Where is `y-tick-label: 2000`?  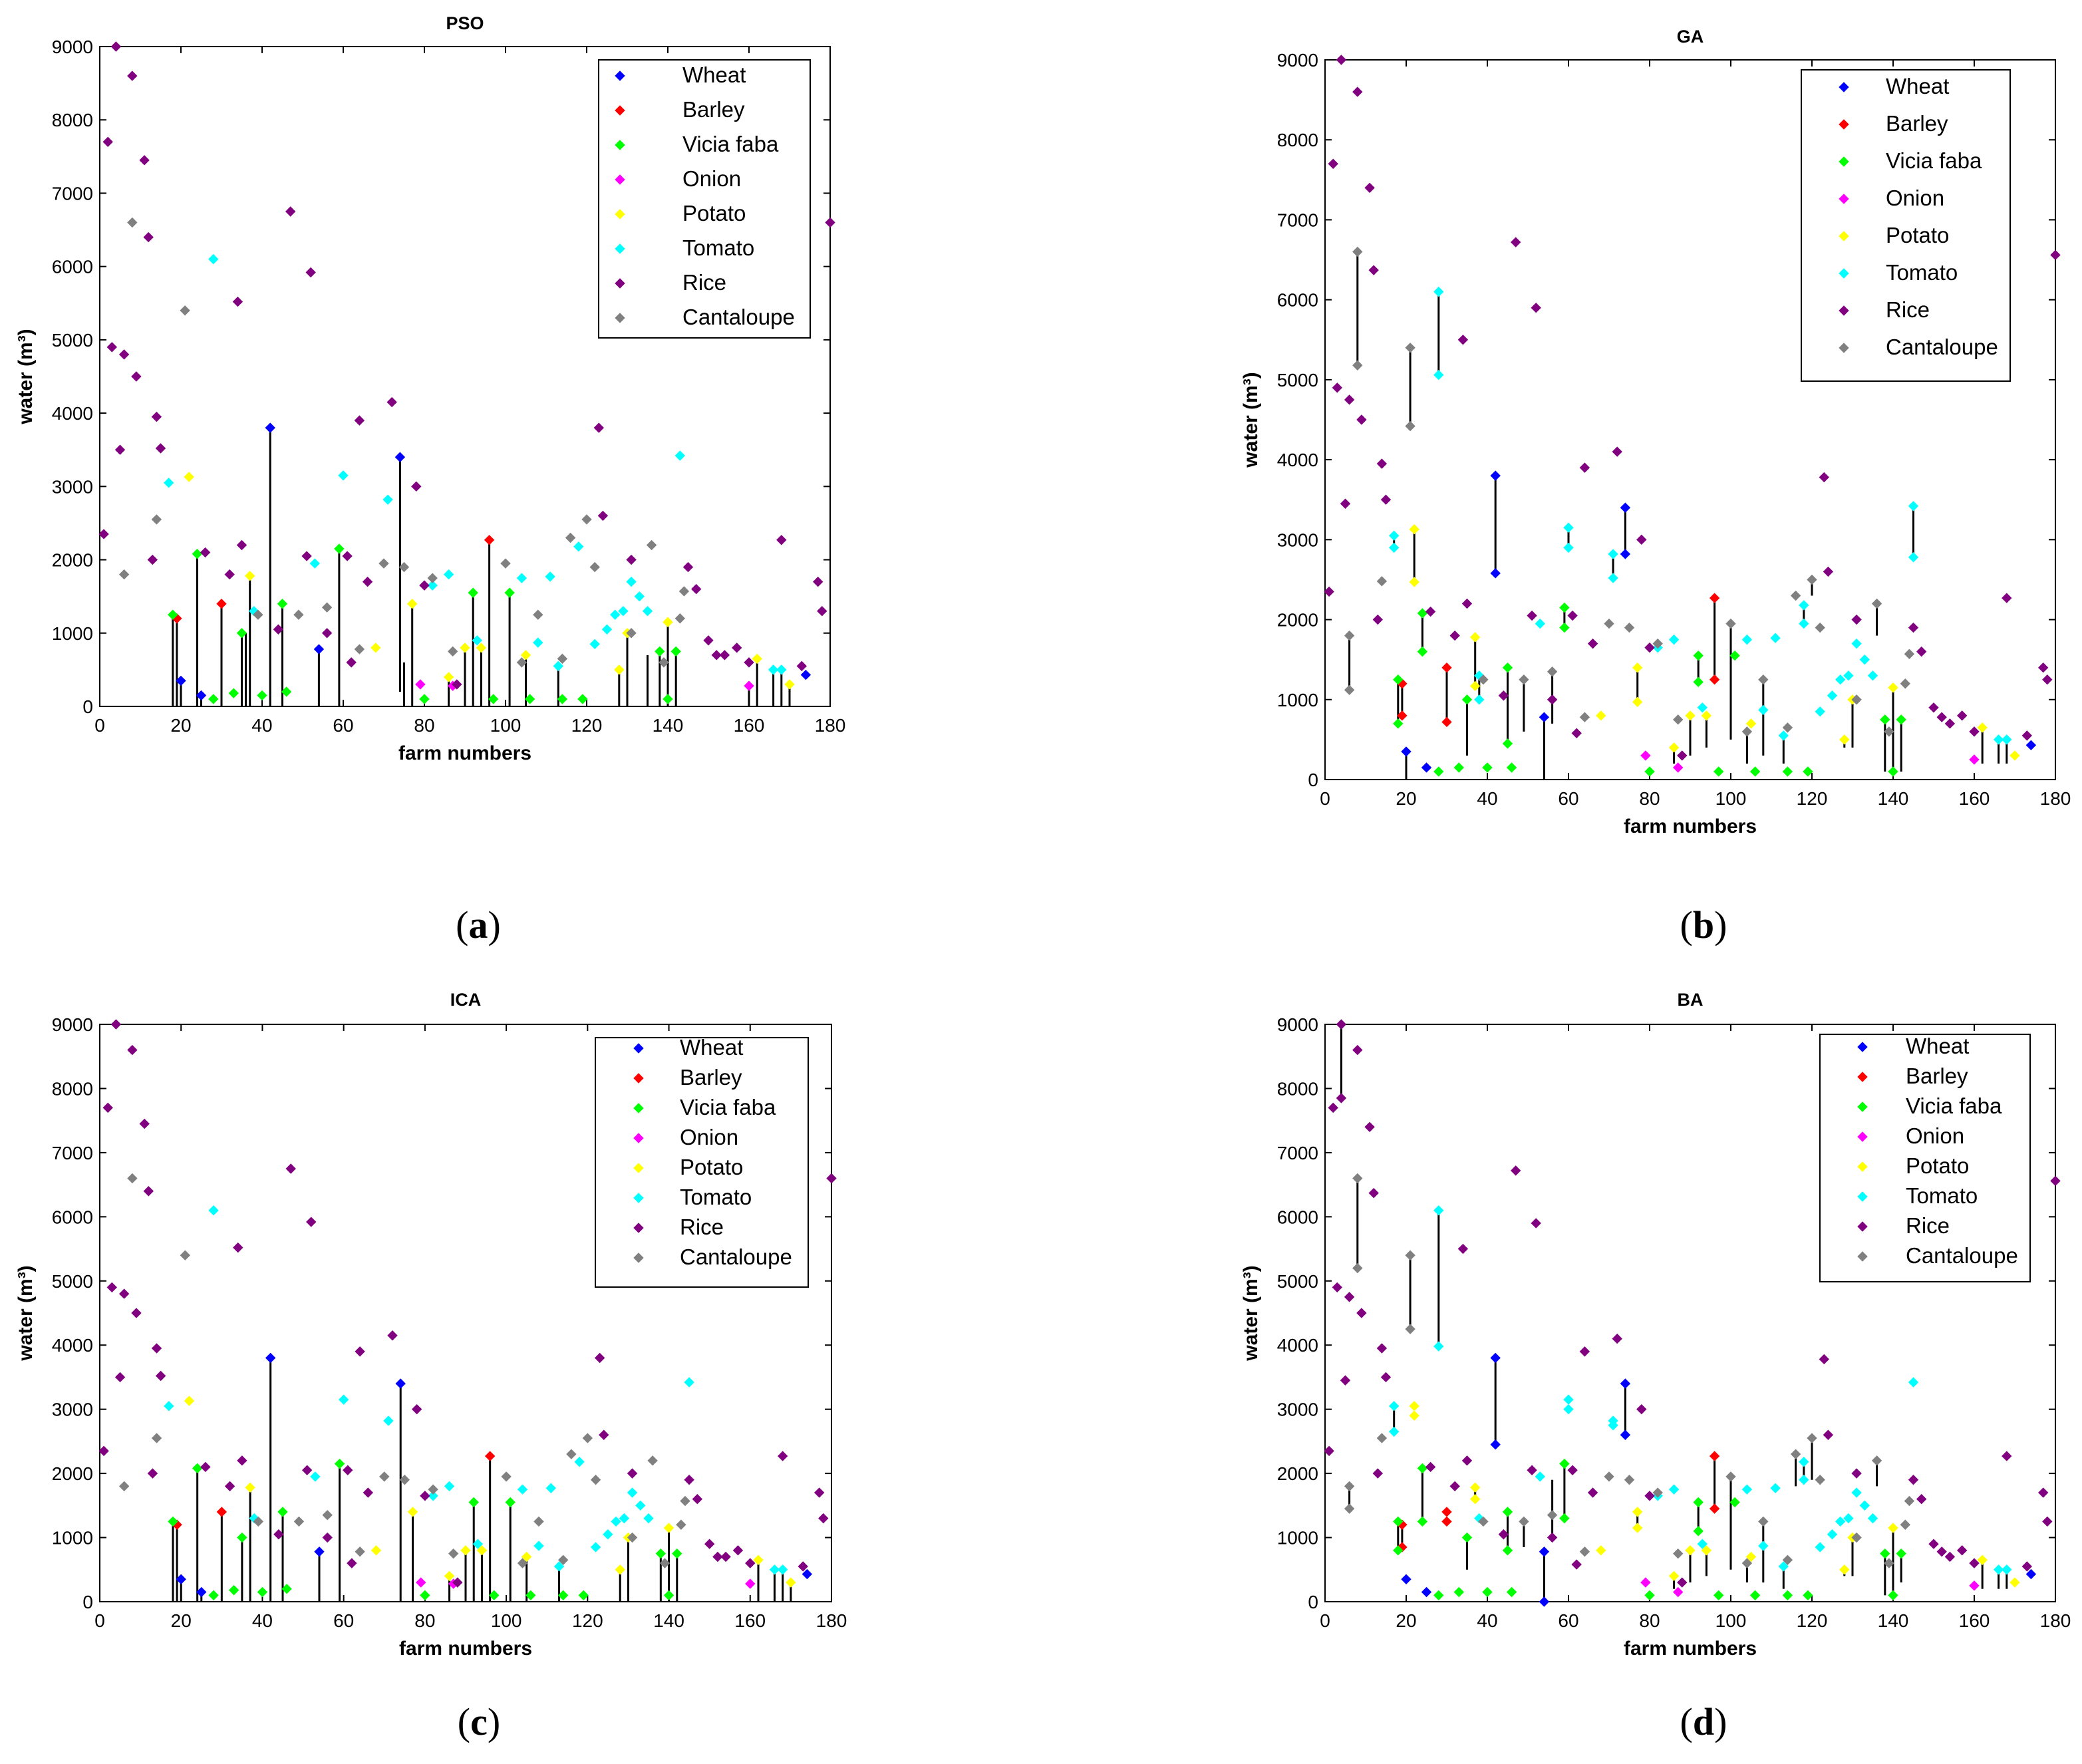
y-tick-label: 2000 is located at coordinates (1297, 1473).